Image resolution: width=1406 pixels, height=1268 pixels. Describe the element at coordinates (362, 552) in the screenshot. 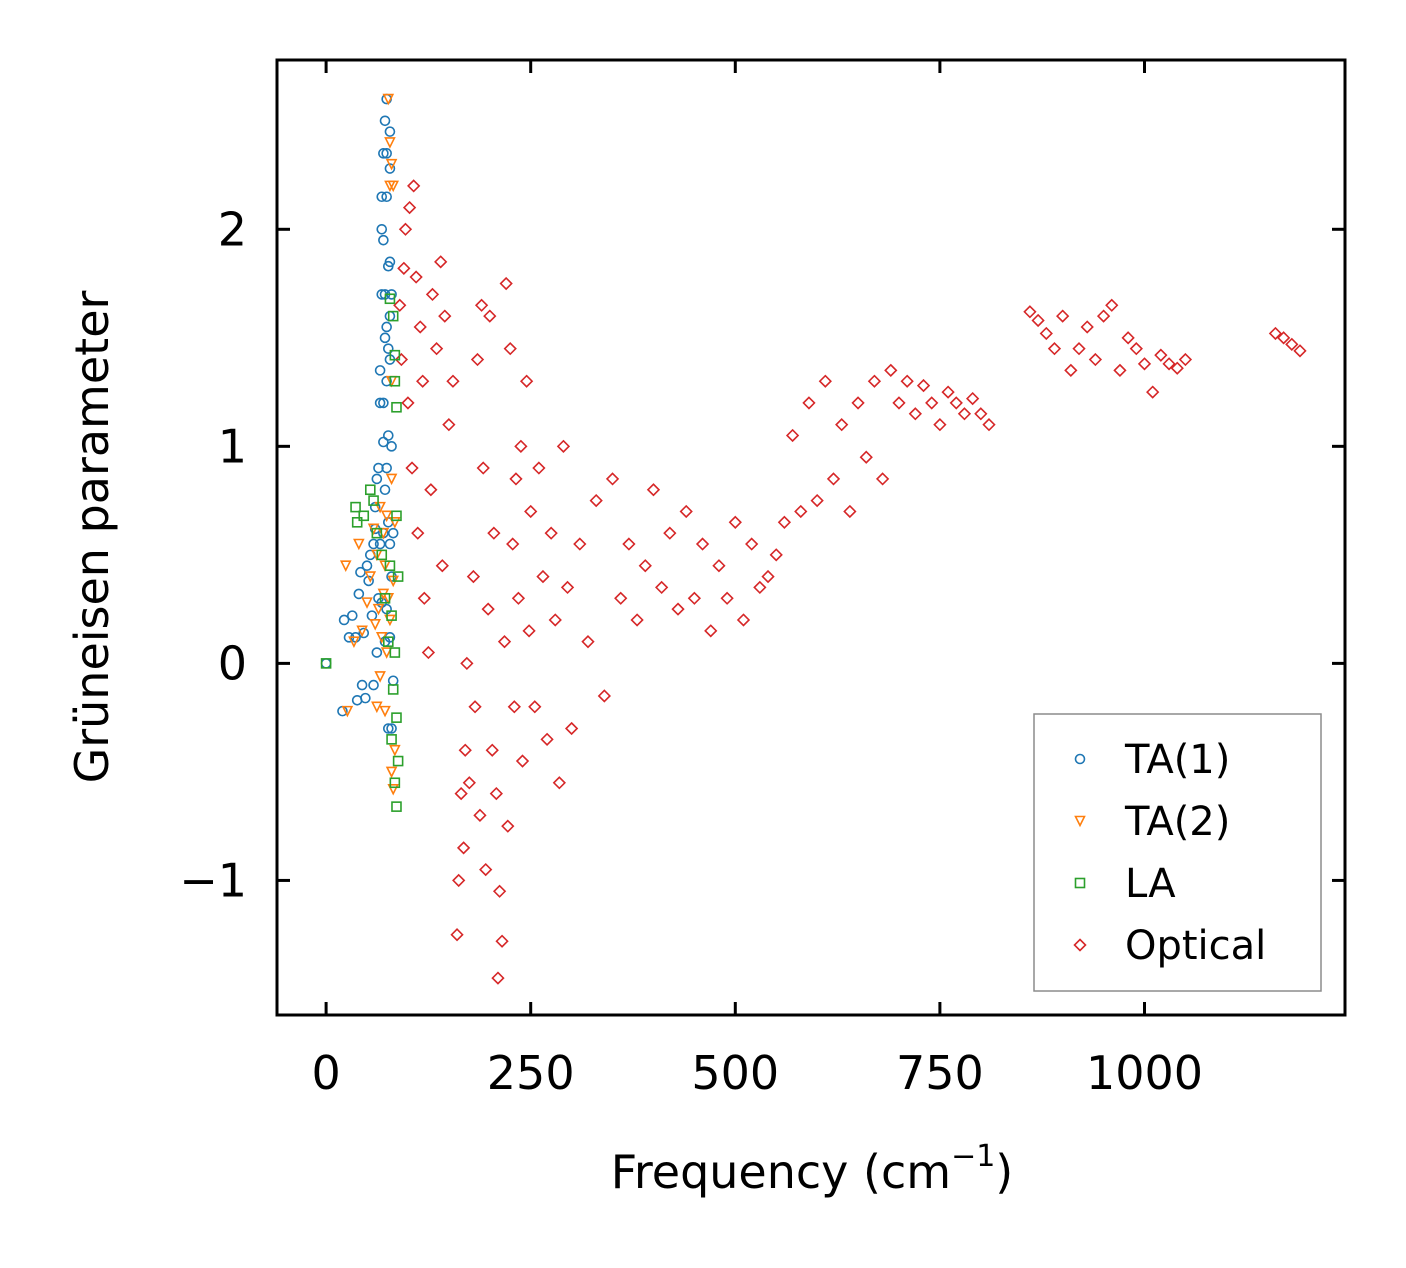

I see `series-la` at that location.